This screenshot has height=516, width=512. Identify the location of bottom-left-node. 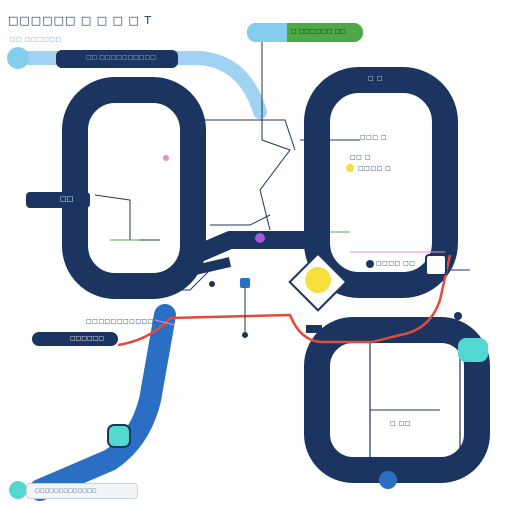
(18, 490).